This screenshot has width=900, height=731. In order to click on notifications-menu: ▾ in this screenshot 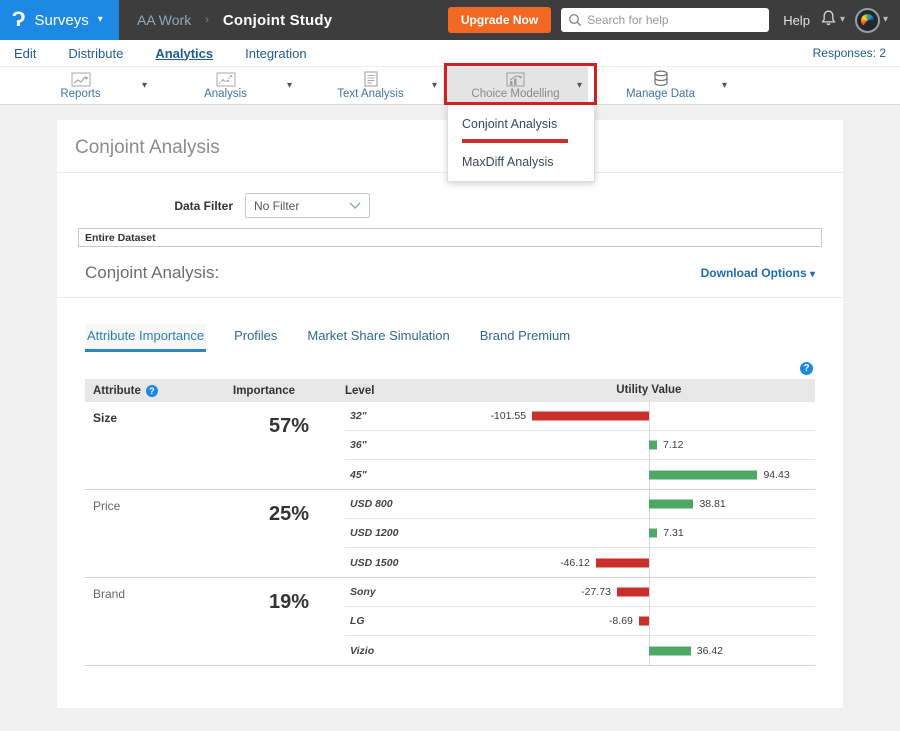, I will do `click(832, 20)`.